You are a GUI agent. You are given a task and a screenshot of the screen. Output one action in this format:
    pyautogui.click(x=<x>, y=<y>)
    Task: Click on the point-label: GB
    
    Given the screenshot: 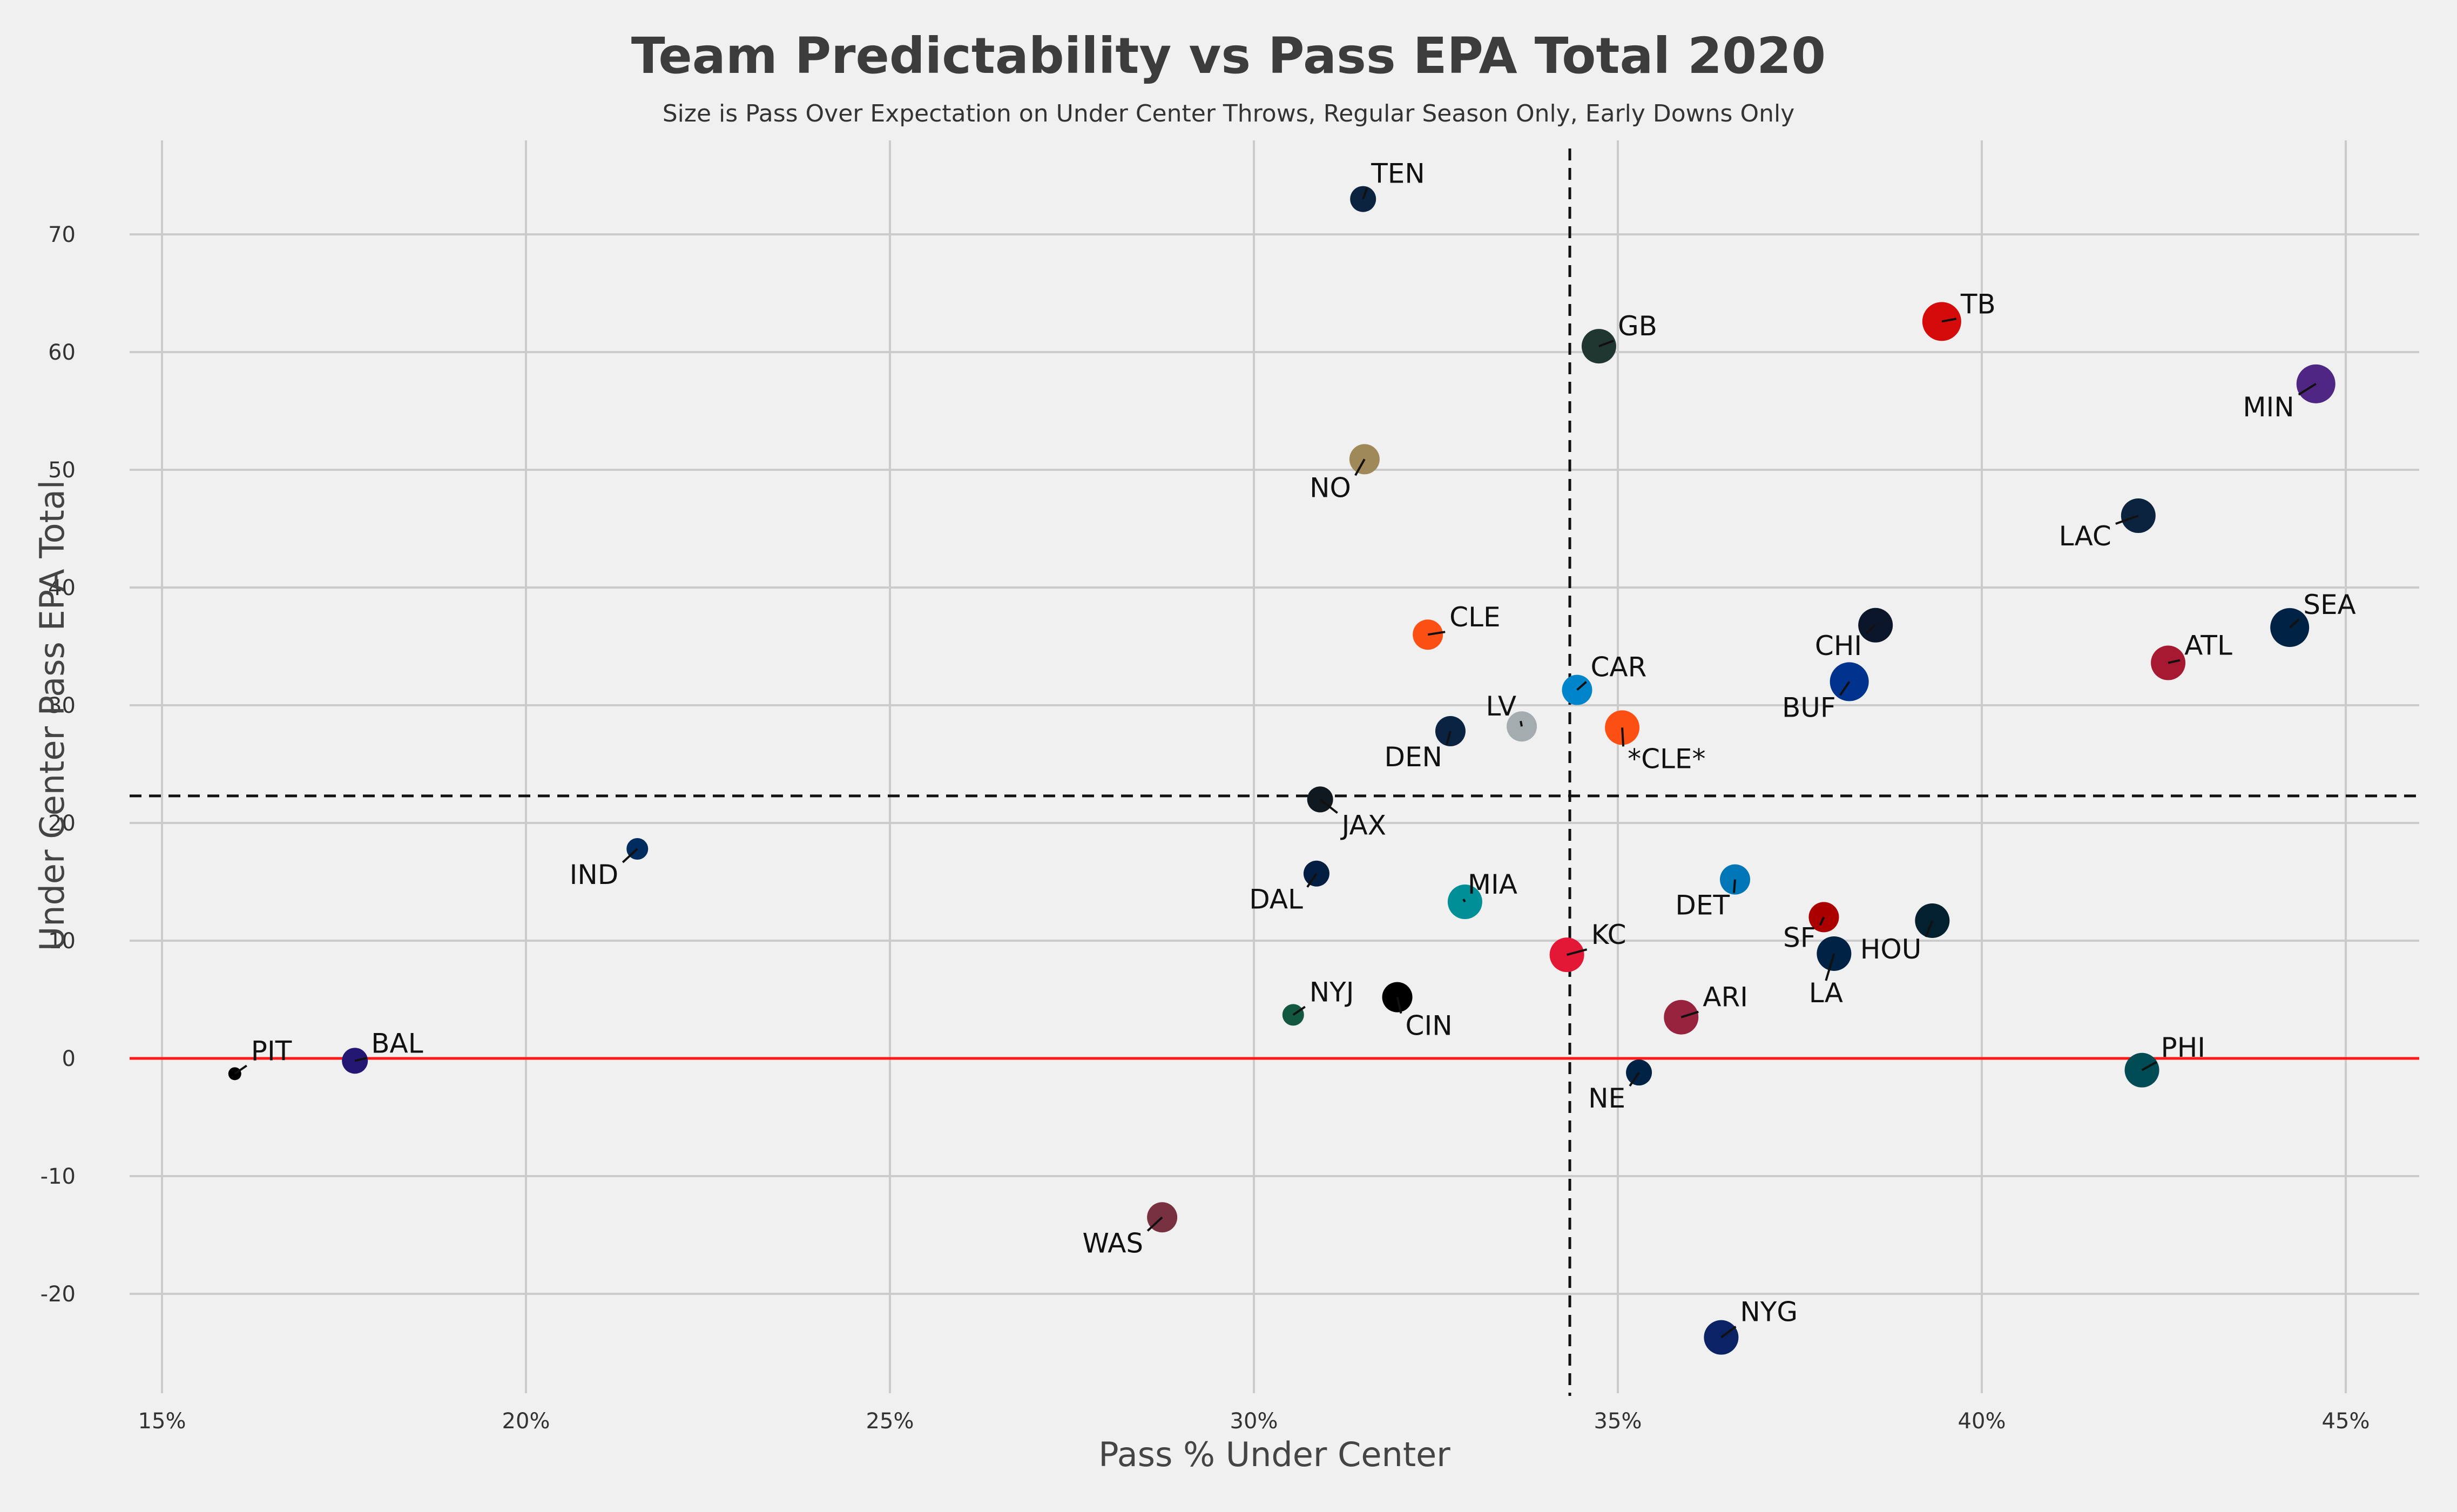 What is the action you would take?
    pyautogui.click(x=1637, y=326)
    